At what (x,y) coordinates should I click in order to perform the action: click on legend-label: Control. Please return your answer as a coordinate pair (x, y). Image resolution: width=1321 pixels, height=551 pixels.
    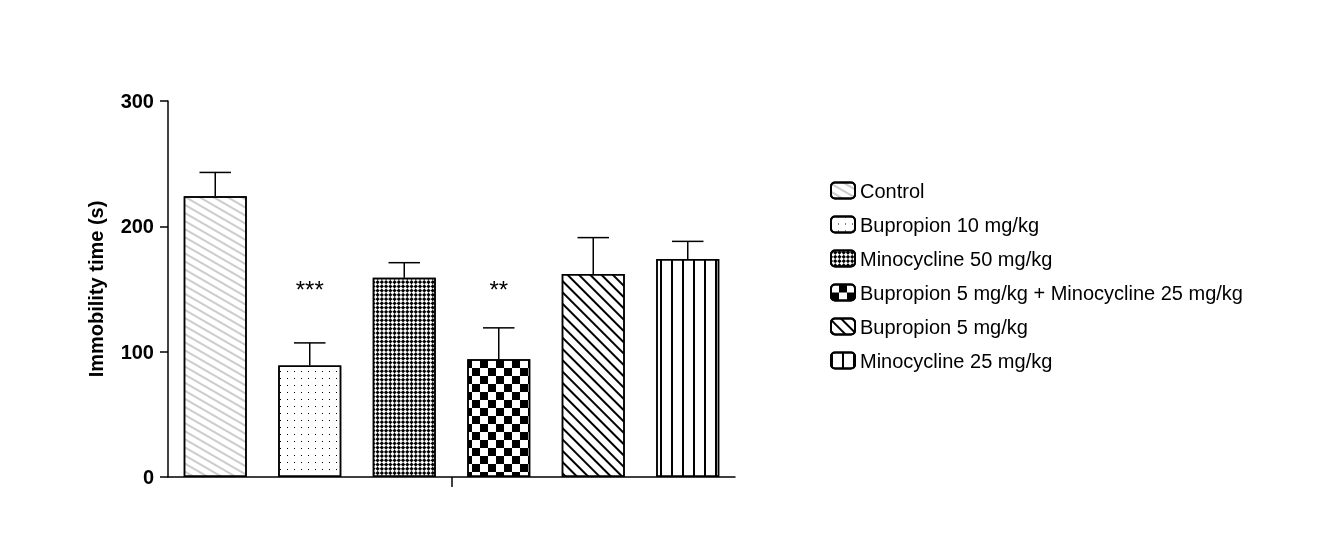
    Looking at the image, I should click on (892, 190).